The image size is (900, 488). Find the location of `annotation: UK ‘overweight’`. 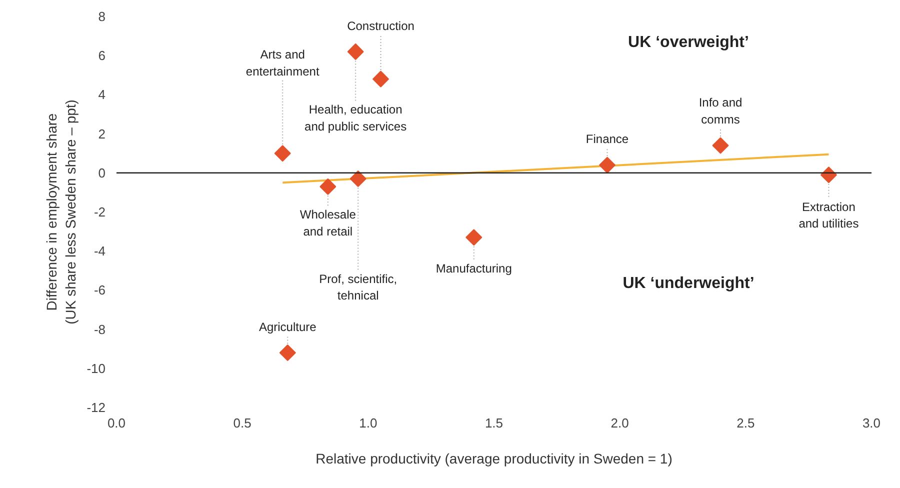

annotation: UK ‘overweight’ is located at coordinates (688, 42).